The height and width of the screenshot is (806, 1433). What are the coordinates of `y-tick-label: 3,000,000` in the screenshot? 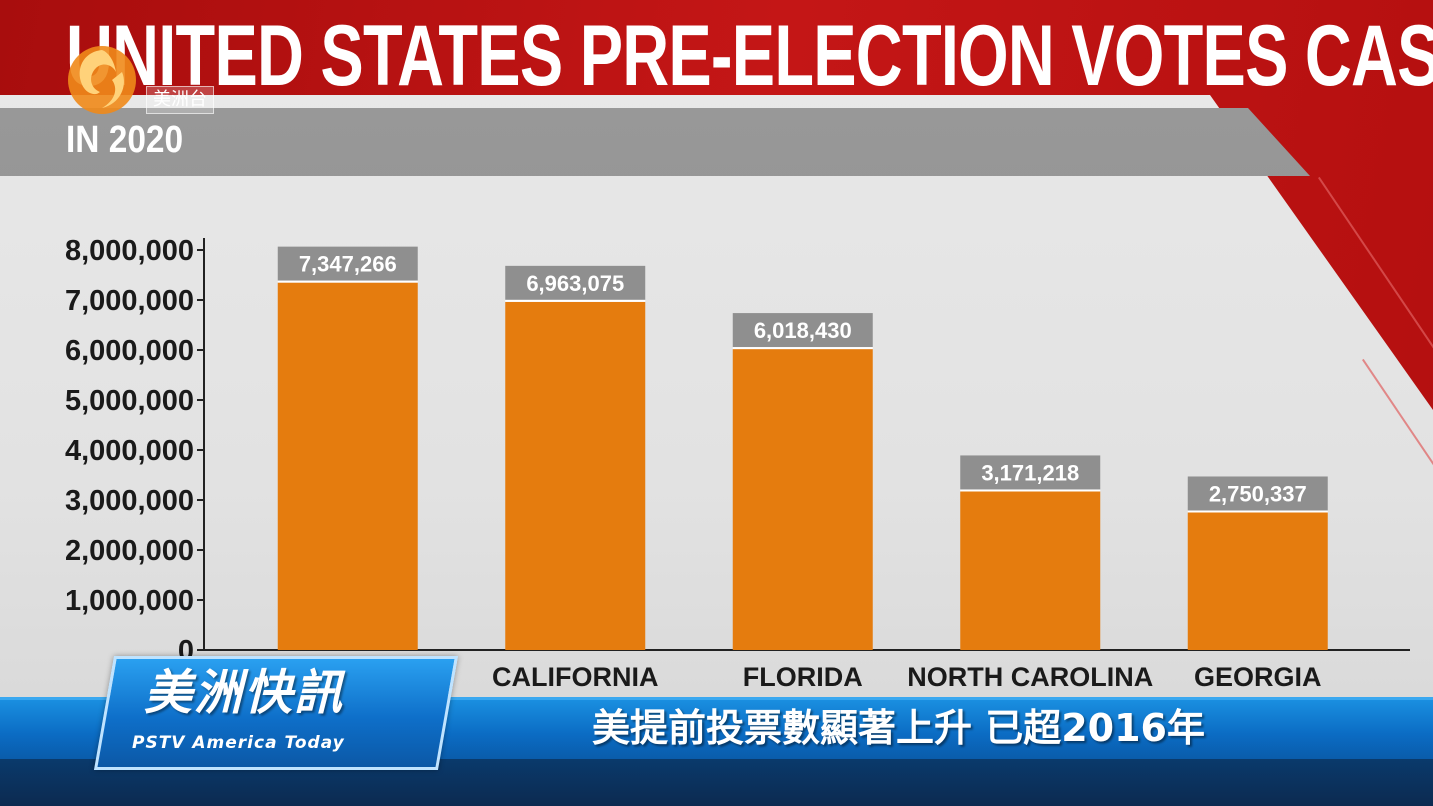 It's located at (129, 501).